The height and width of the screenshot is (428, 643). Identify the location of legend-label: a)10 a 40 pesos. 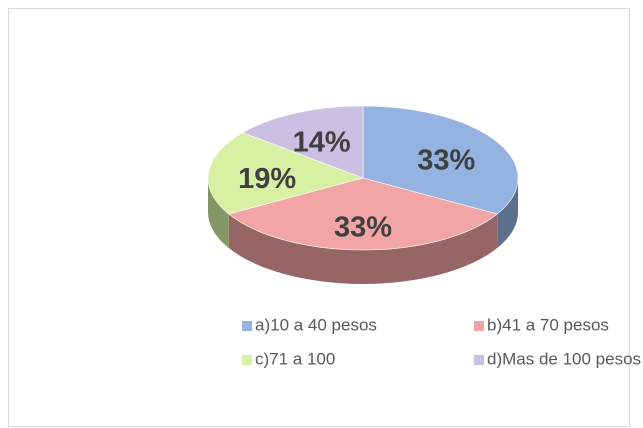
(316, 324).